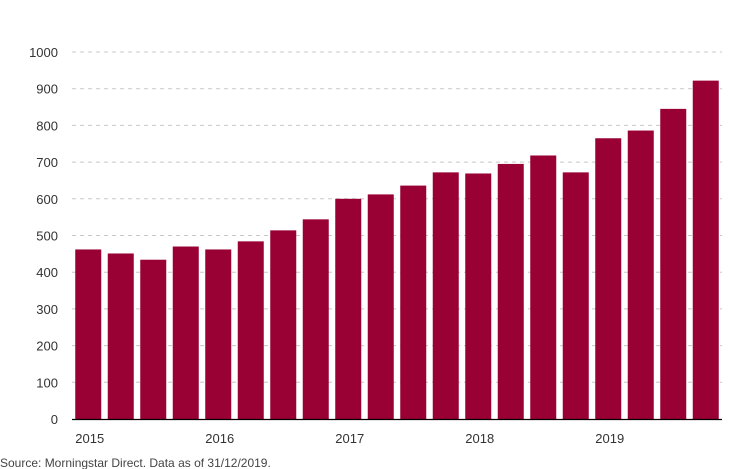 The image size is (746, 469). I want to click on y-tick-label: 100, so click(47, 382).